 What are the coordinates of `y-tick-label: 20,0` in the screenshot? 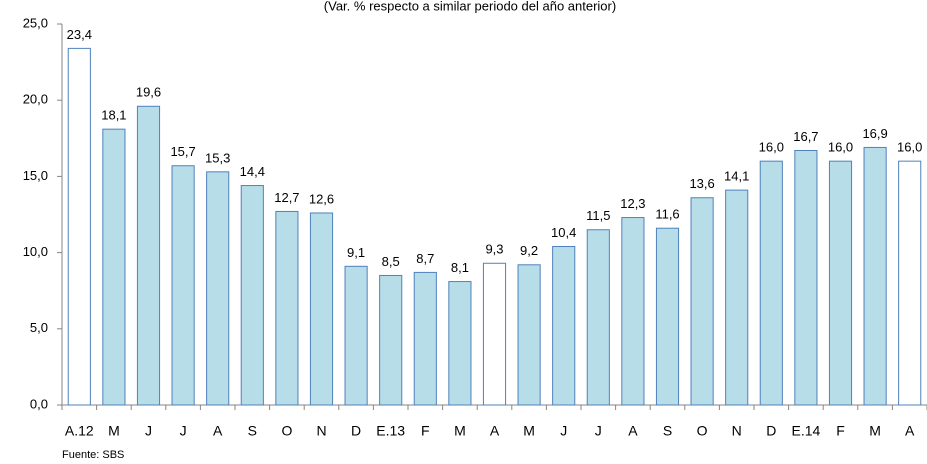 It's located at (35, 99).